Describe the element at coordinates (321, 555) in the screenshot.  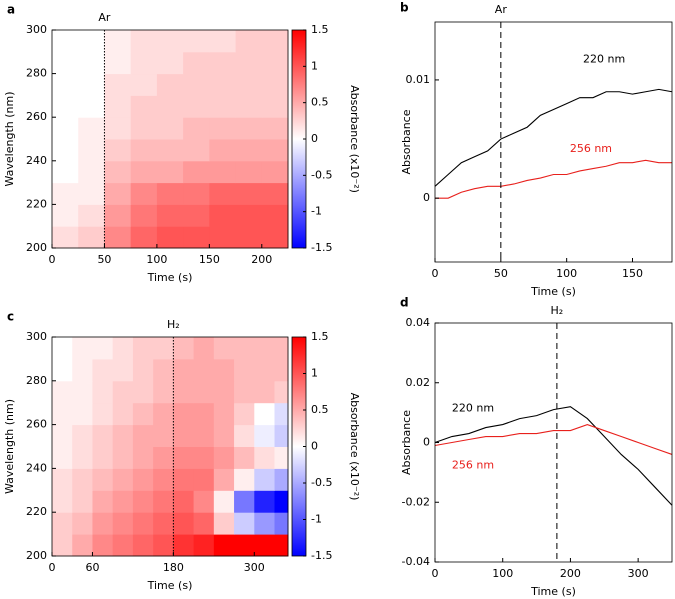
I see `colorbar-tick-label: -1.5` at that location.